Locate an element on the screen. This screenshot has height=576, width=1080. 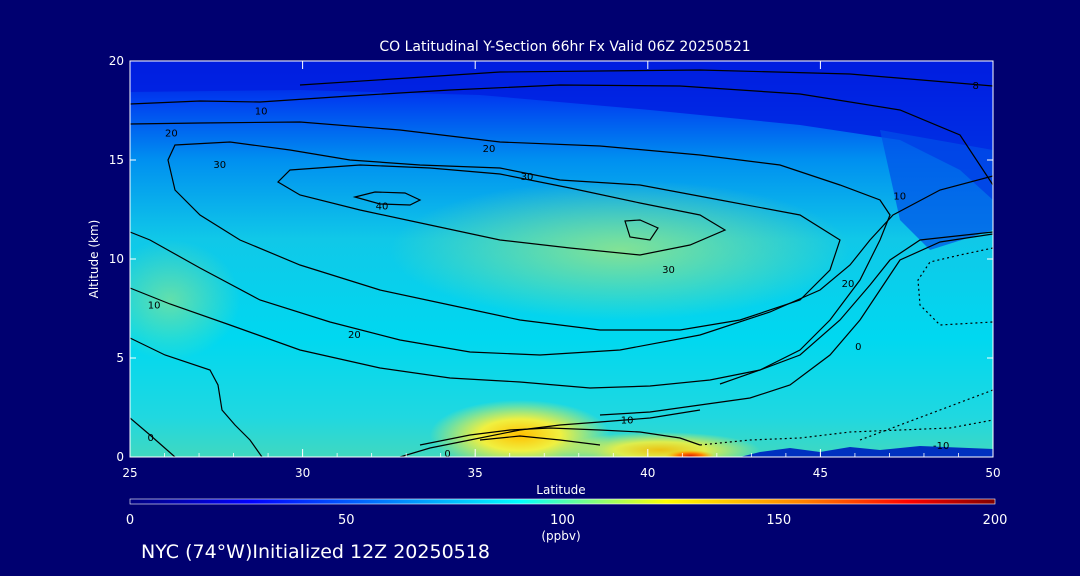
contour-10-surface is located at coordinates (796, 324).